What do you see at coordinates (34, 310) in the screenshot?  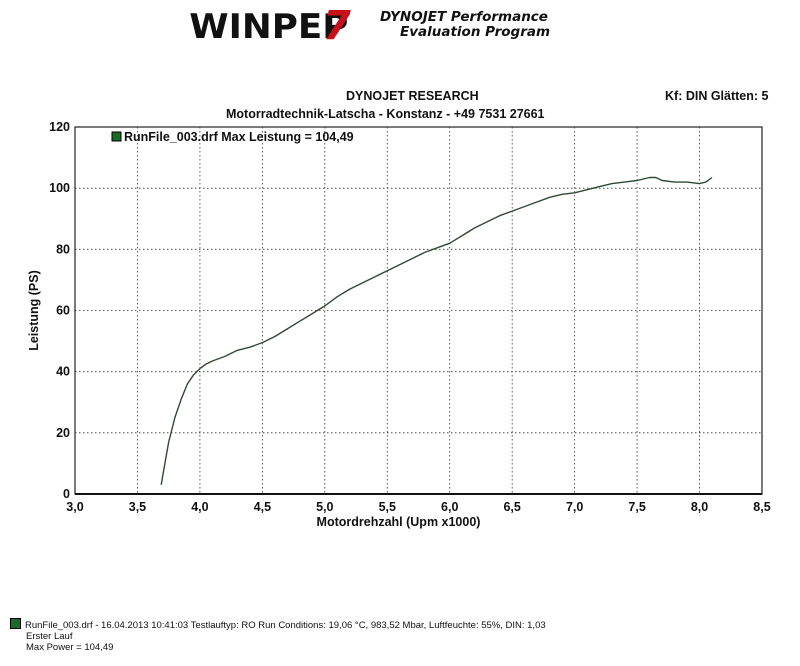 I see `y-axis-label: Leistung (PS)` at bounding box center [34, 310].